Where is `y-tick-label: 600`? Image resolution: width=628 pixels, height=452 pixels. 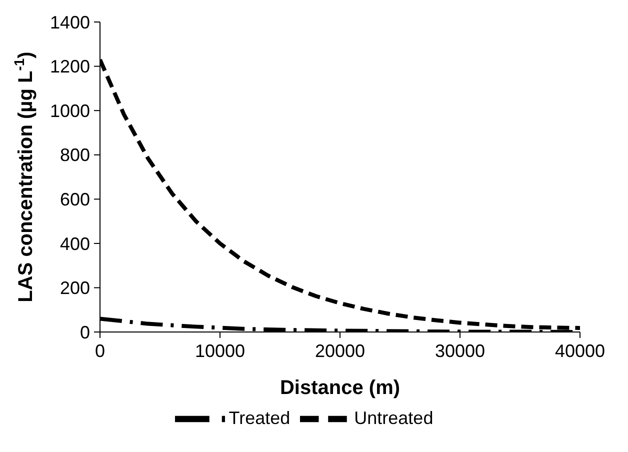 y-tick-label: 600 is located at coordinates (75, 200).